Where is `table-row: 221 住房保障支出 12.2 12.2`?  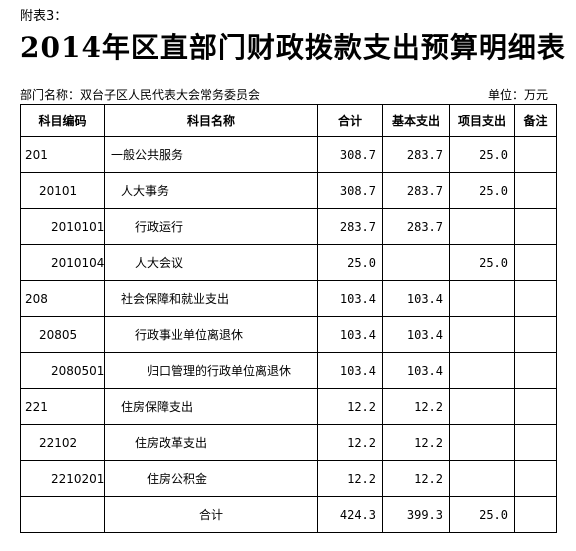 table-row: 221 住房保障支出 12.2 12.2 is located at coordinates (288, 406).